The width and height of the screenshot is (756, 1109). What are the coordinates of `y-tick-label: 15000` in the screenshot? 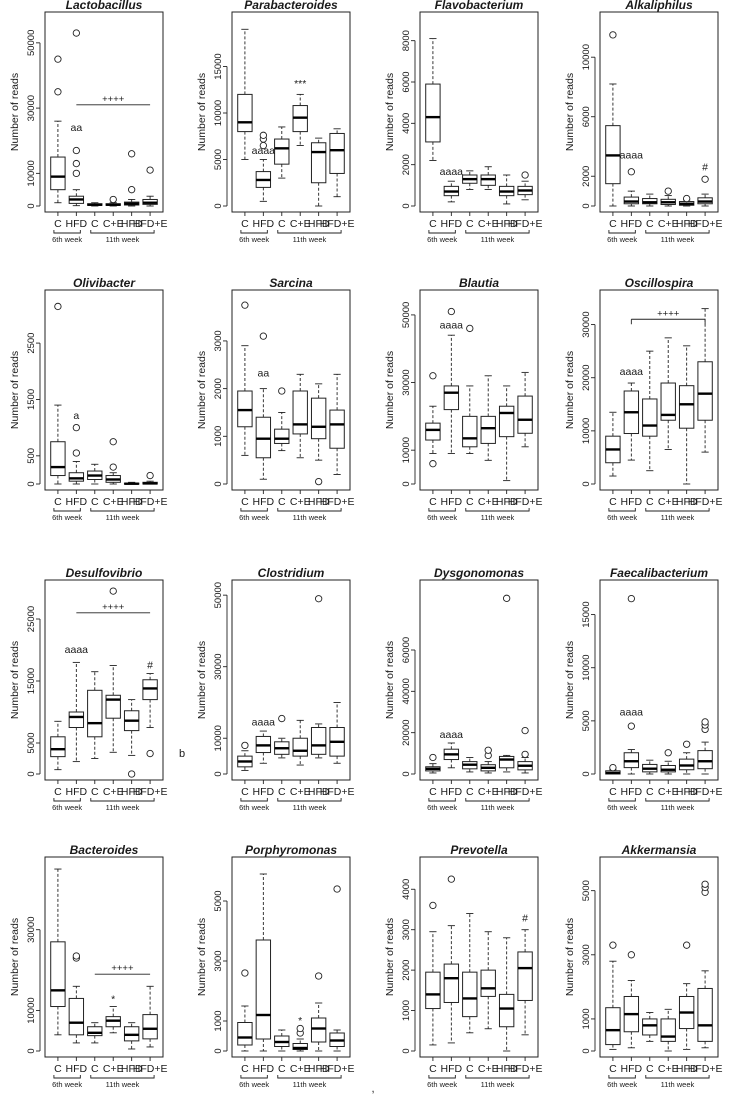 It's located at (586, 614).